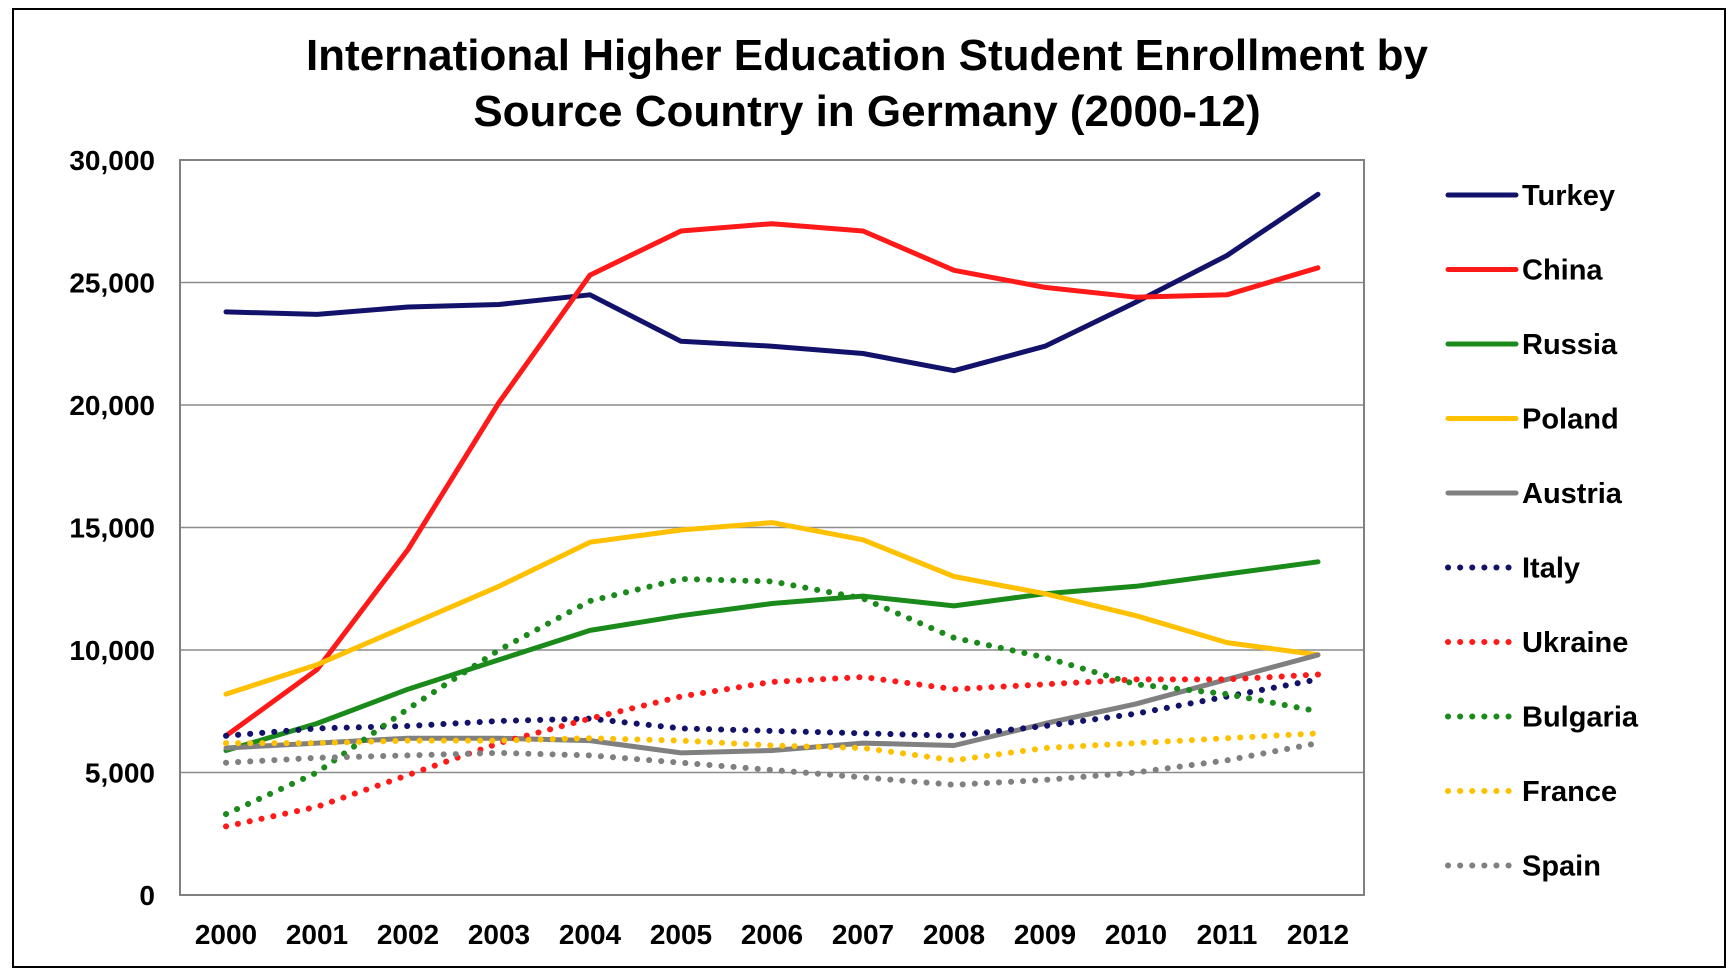 This screenshot has height=968, width=1734. I want to click on series-line-ukraine, so click(772, 750).